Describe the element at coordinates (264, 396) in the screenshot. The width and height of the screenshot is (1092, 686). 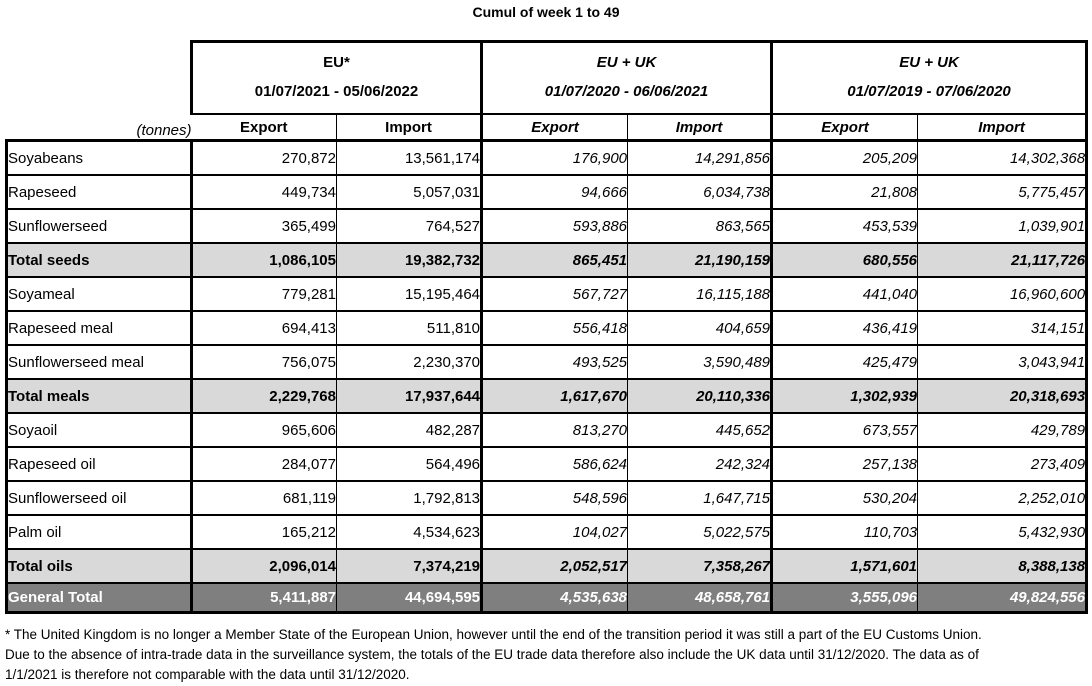
I see `value-cell: 2,229,768` at that location.